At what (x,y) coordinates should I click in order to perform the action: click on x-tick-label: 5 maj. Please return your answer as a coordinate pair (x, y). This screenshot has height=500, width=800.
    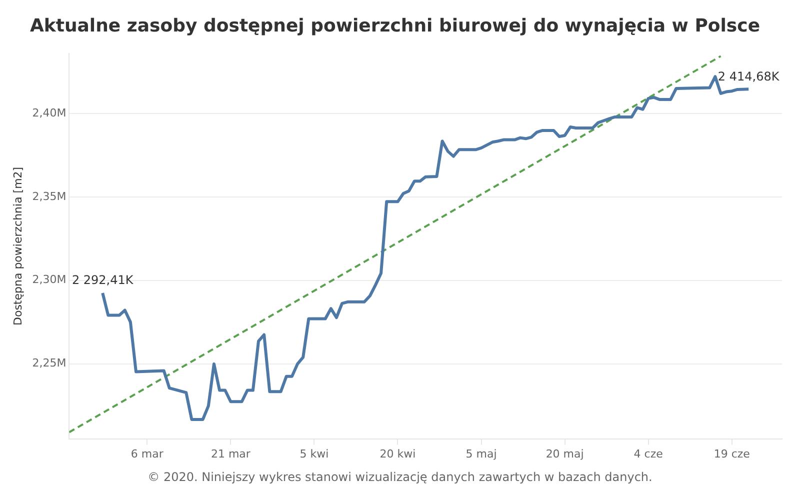
    Looking at the image, I should click on (481, 453).